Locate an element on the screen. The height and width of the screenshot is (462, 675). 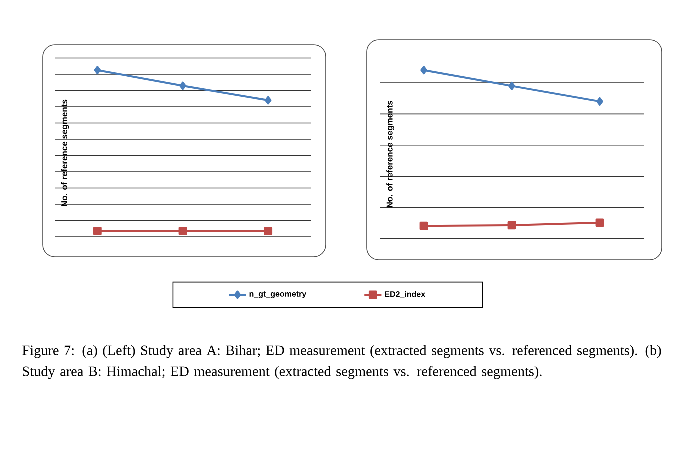
legend-label: n_gt_geometry is located at coordinates (278, 295).